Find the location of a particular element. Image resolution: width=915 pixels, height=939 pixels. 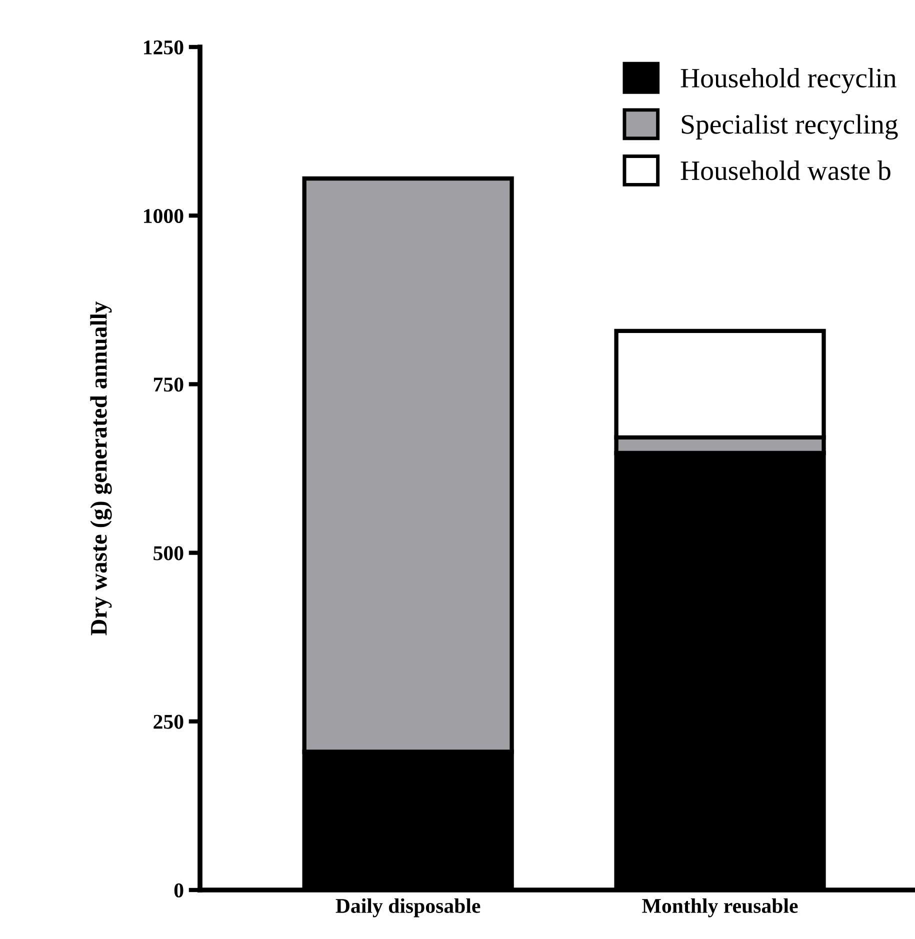

x-tick-label: Monthly reusable is located at coordinates (720, 908).